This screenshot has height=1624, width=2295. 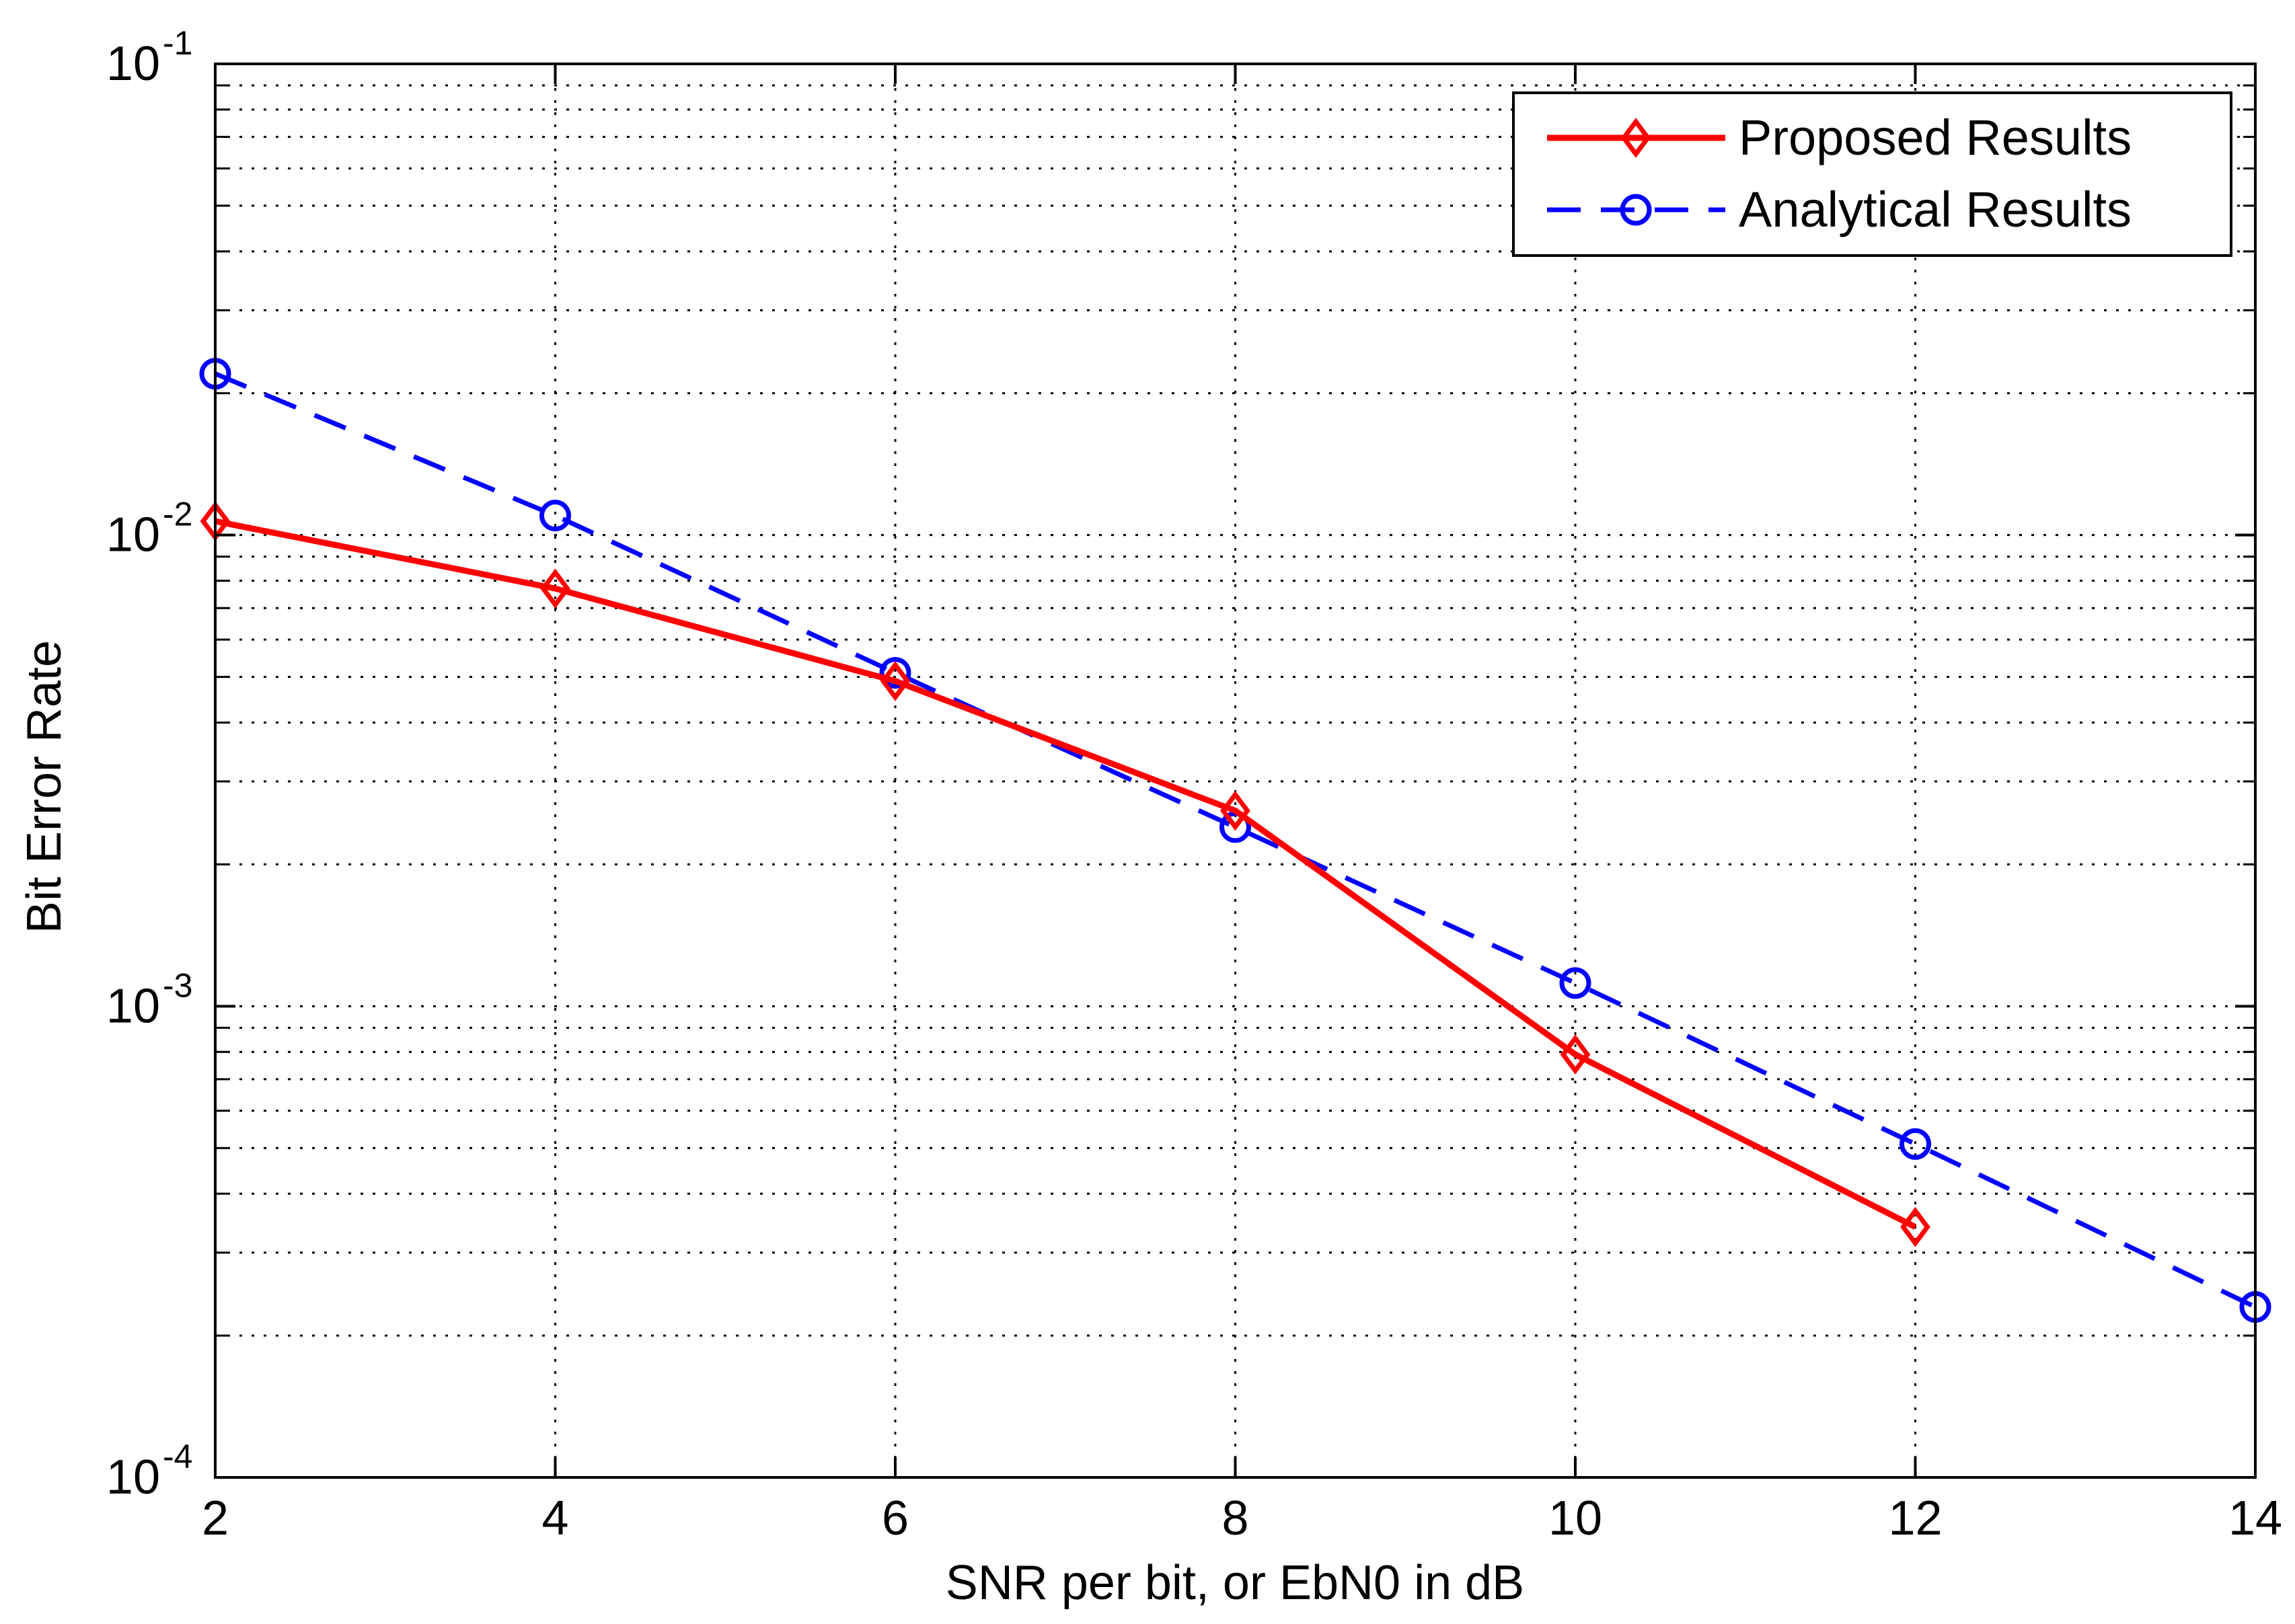 I want to click on x-tick-label: 14, so click(x=2255, y=1518).